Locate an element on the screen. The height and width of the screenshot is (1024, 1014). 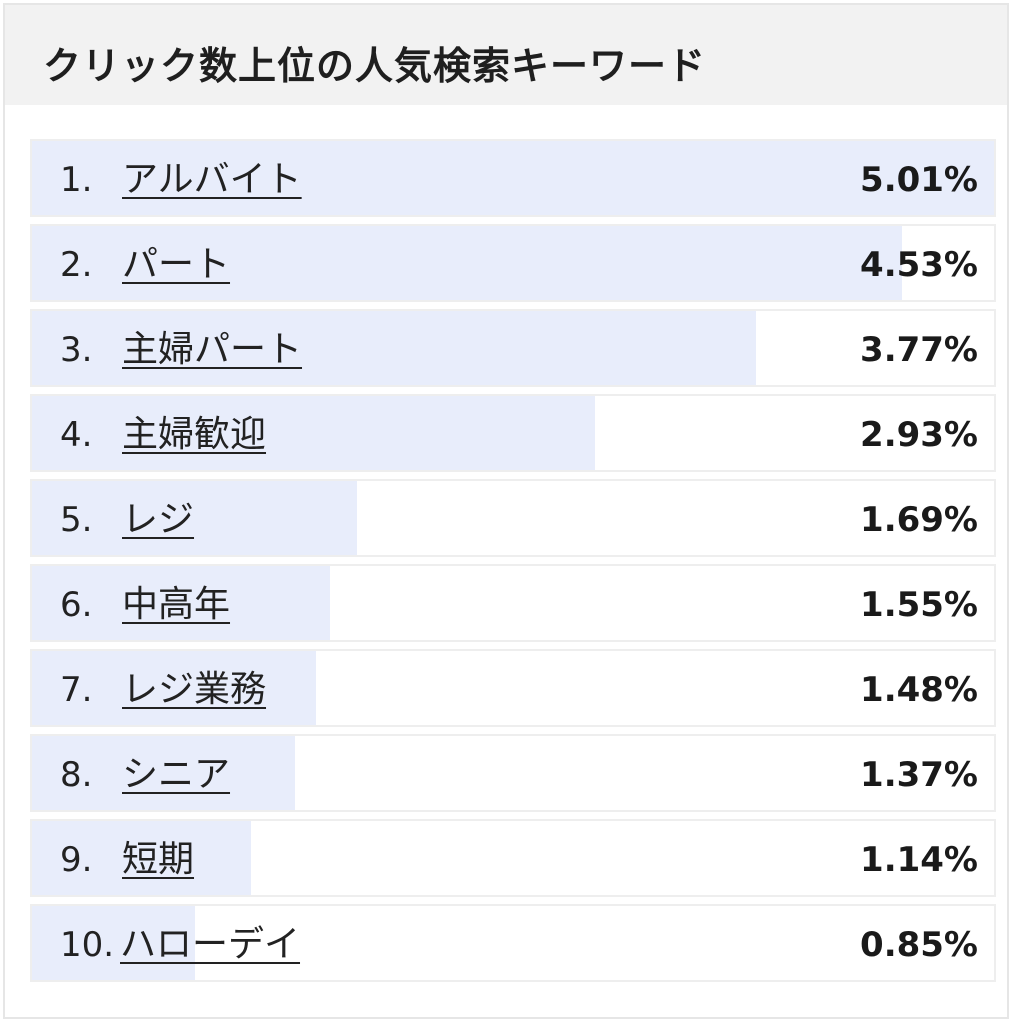
ranking-row-10: 10. ハローデイ 0.85% is located at coordinates (513, 943).